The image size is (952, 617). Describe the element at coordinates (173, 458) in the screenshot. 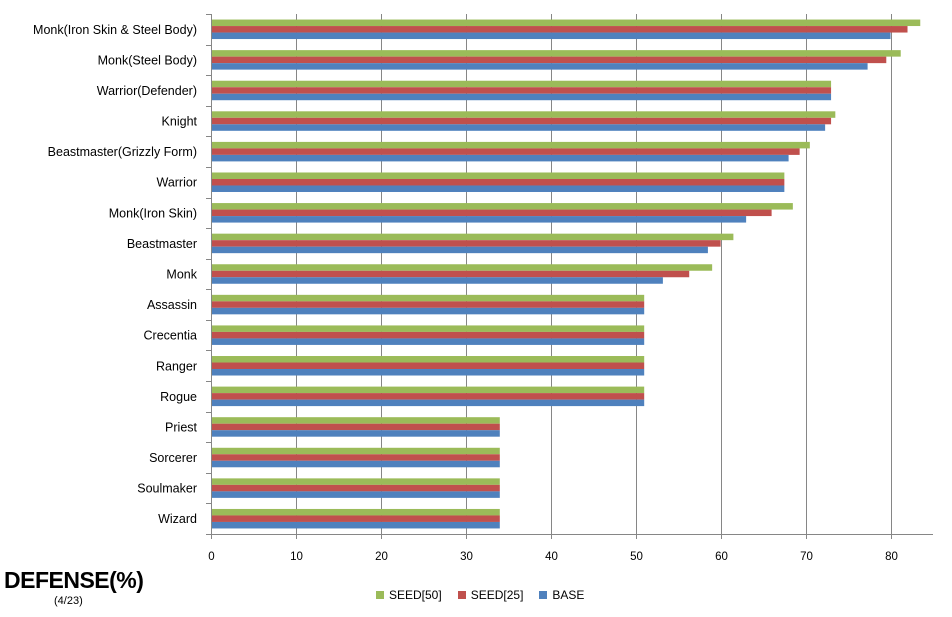

I see `category-label: Sorcerer` at that location.